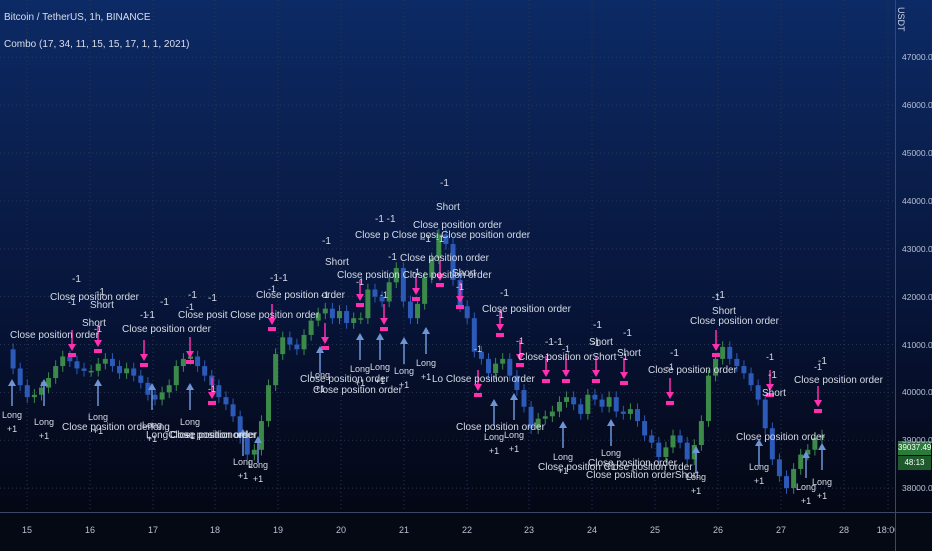 This screenshot has height=551, width=932. Describe the element at coordinates (917, 105) in the screenshot. I see `price-tick-label: 46000.00` at that location.